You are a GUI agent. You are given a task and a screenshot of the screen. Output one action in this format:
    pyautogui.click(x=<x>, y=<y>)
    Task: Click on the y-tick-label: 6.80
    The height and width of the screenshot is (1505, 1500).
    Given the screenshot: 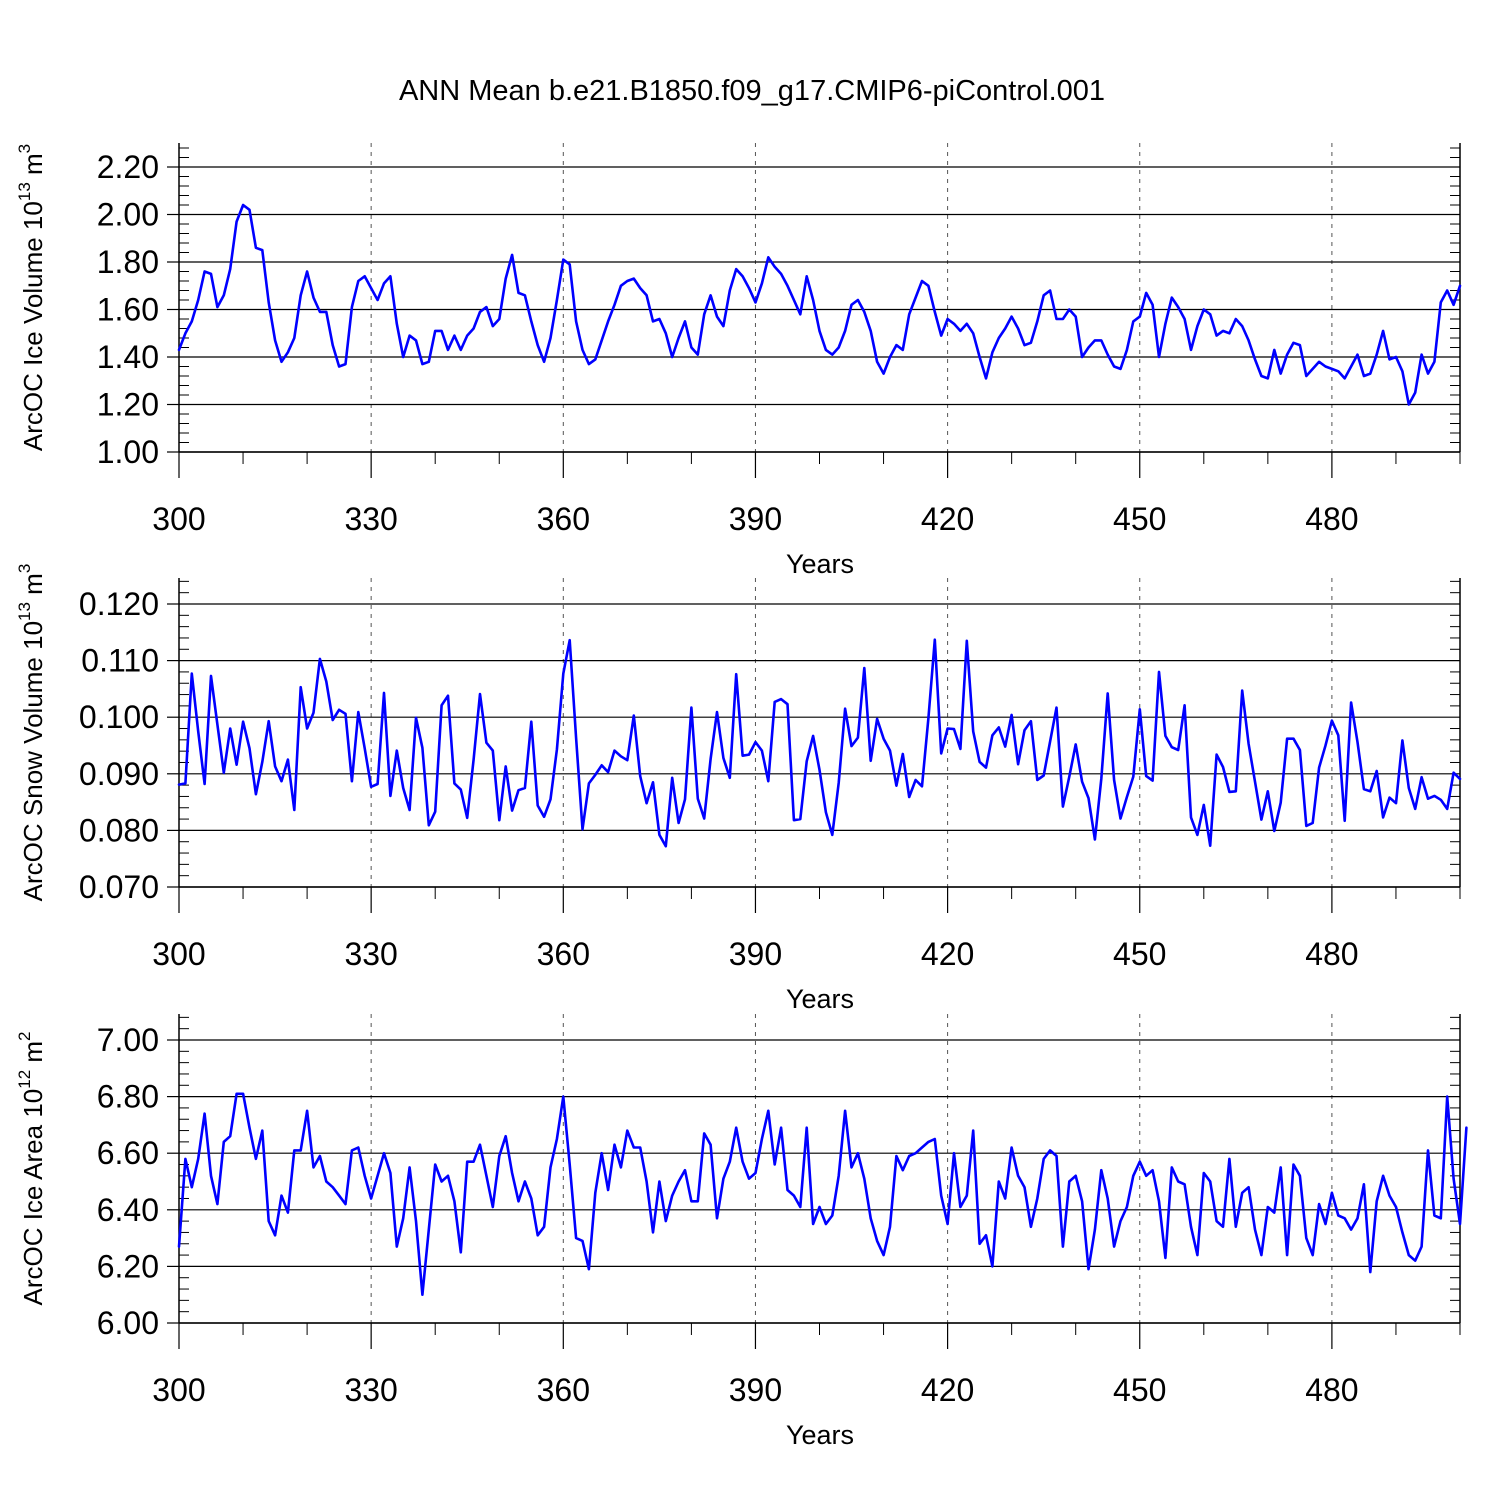 What is the action you would take?
    pyautogui.click(x=128, y=1097)
    